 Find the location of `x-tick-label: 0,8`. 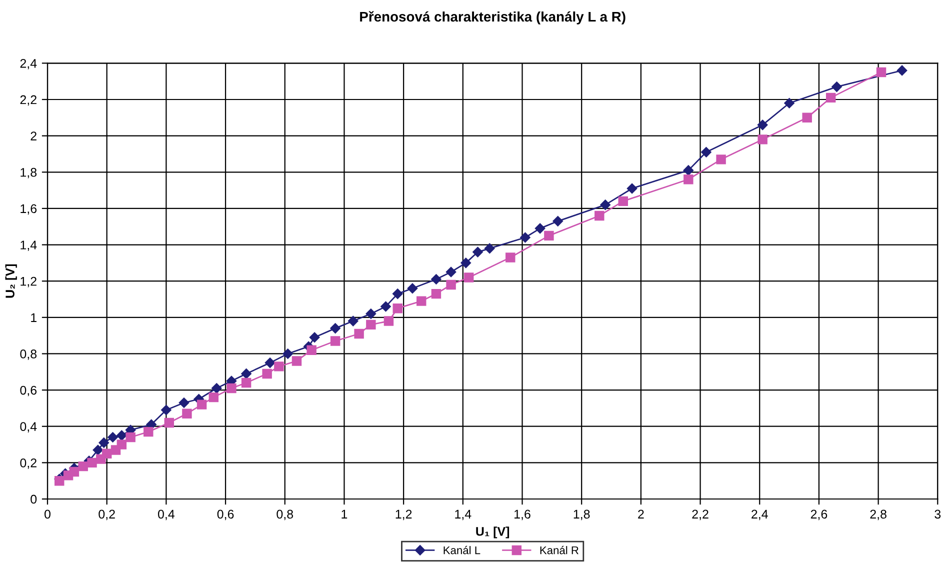

x-tick-label: 0,8 is located at coordinates (285, 515).